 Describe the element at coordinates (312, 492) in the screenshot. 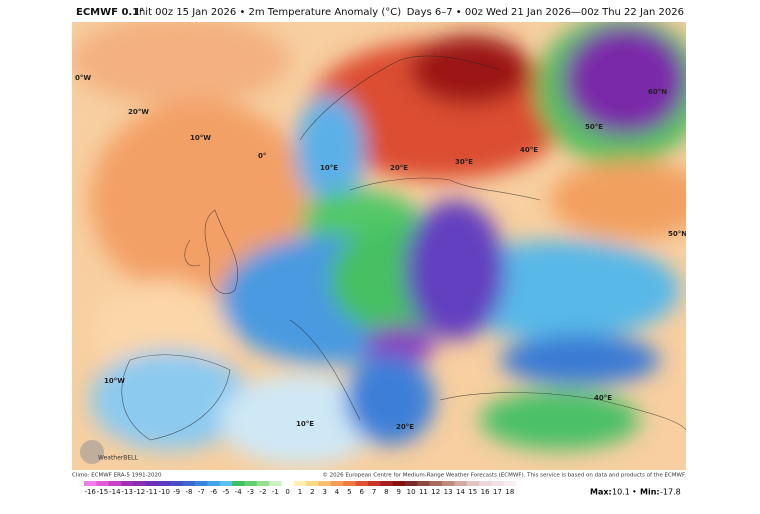

I see `colorbar-label: 2` at that location.